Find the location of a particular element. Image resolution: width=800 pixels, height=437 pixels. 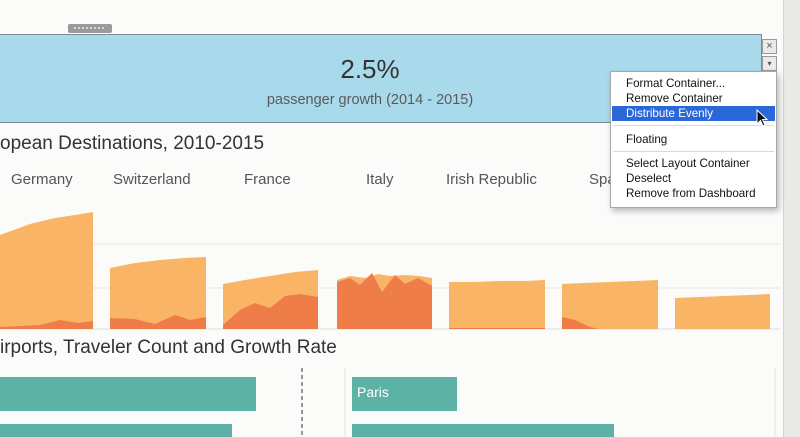

window-edge is located at coordinates (791, 218).